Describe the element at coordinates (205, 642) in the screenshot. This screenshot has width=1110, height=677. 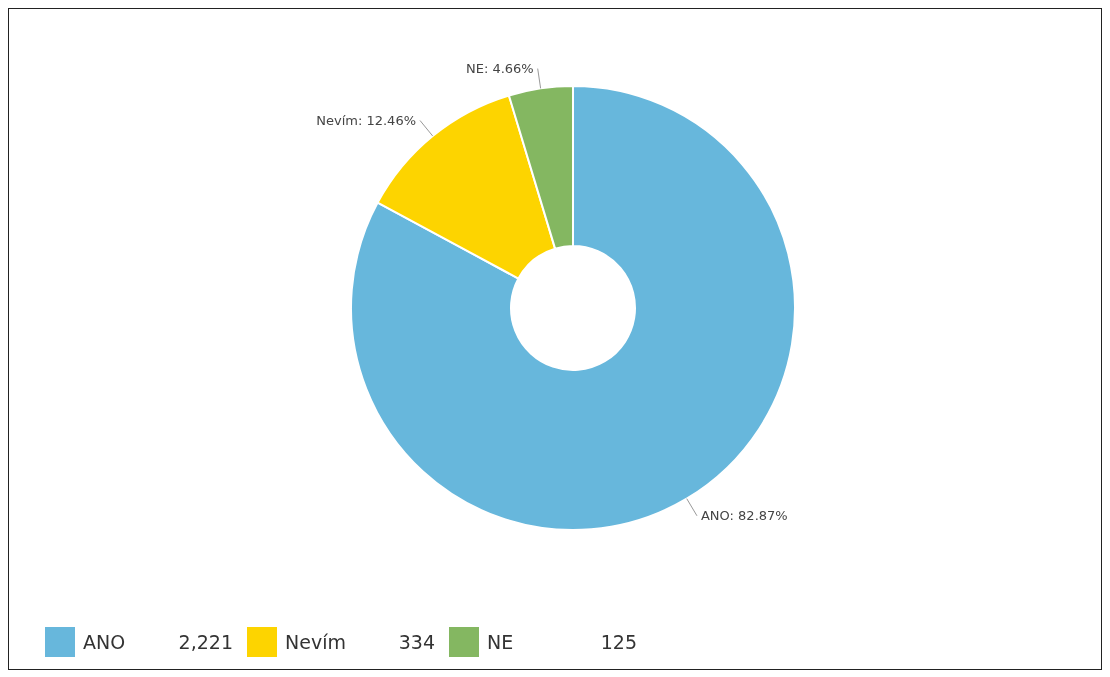
I see `text: 2,221` at that location.